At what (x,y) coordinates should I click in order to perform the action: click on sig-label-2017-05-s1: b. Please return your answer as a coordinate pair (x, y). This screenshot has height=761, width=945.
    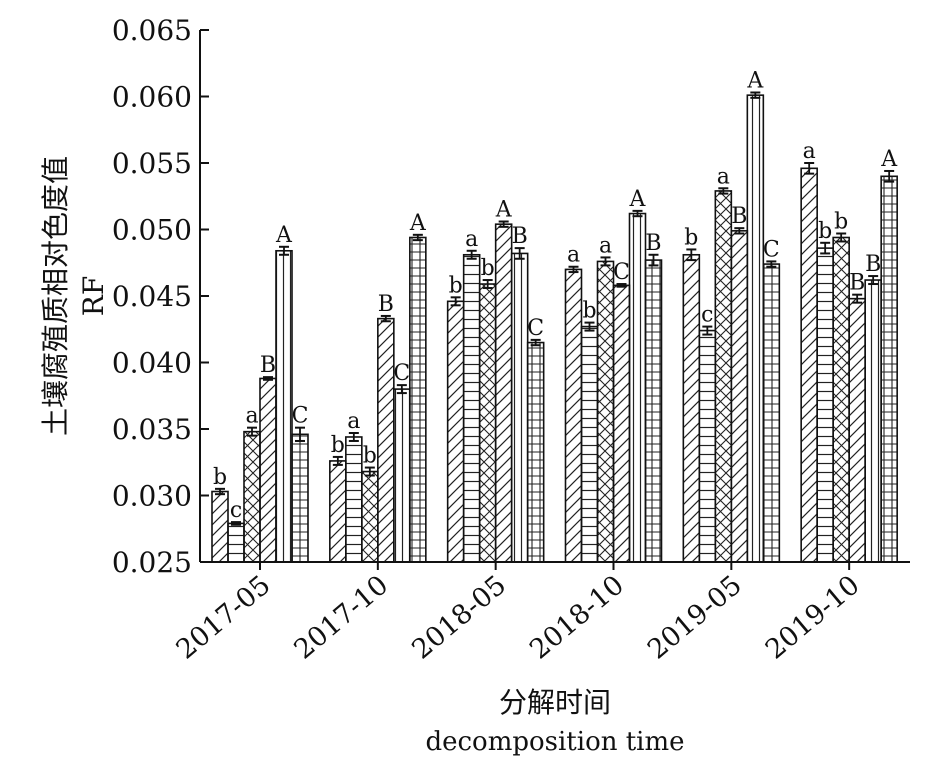
    Looking at the image, I should click on (220, 477).